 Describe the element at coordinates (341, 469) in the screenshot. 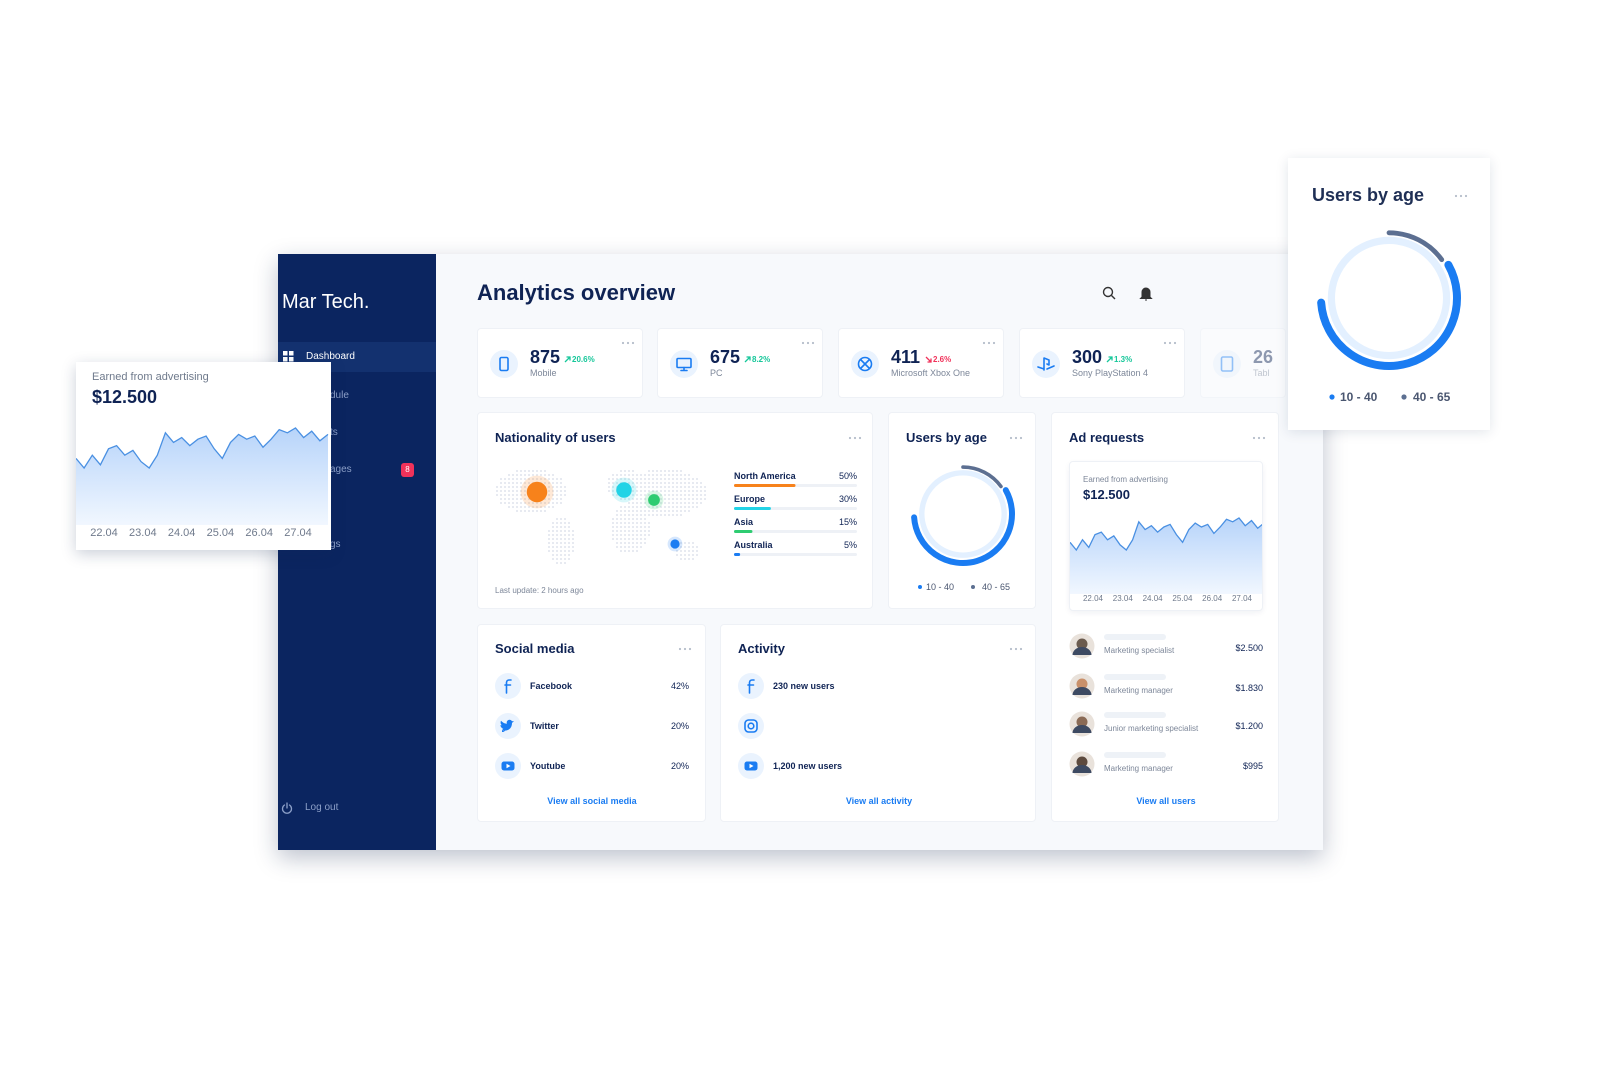

I see `nav-item: ages` at that location.